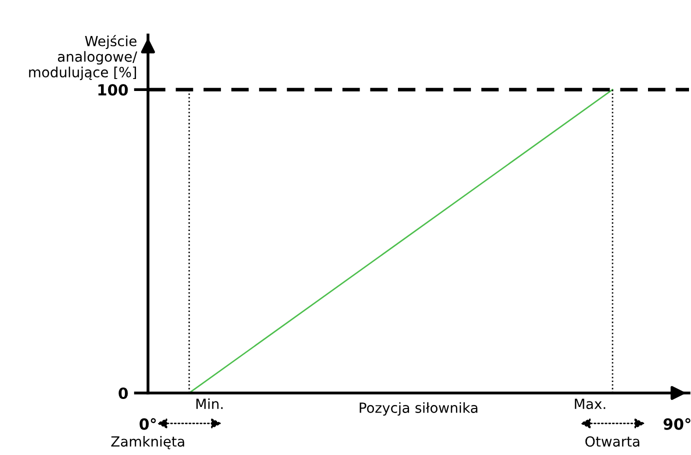 Image resolution: width=691 pixels, height=455 pixels. What do you see at coordinates (677, 424) in the screenshot?
I see `x-tick-label: 90°` at bounding box center [677, 424].